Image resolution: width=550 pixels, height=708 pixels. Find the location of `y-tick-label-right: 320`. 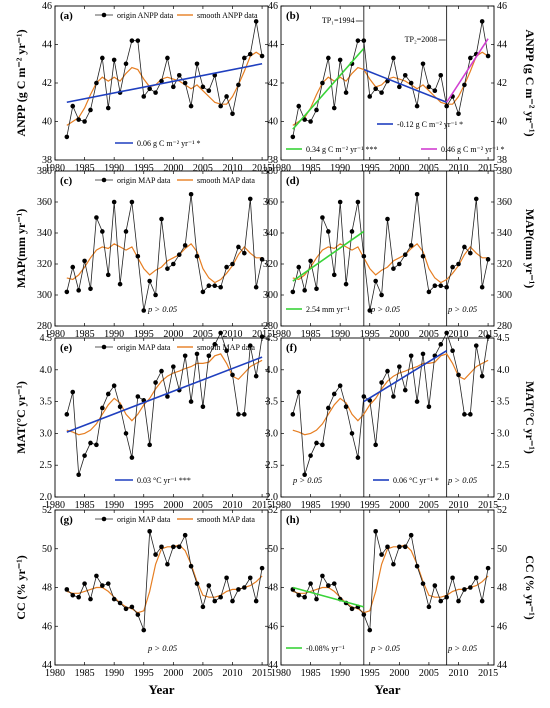

y-tick-label-right: 320 is located at coordinates (504, 264).